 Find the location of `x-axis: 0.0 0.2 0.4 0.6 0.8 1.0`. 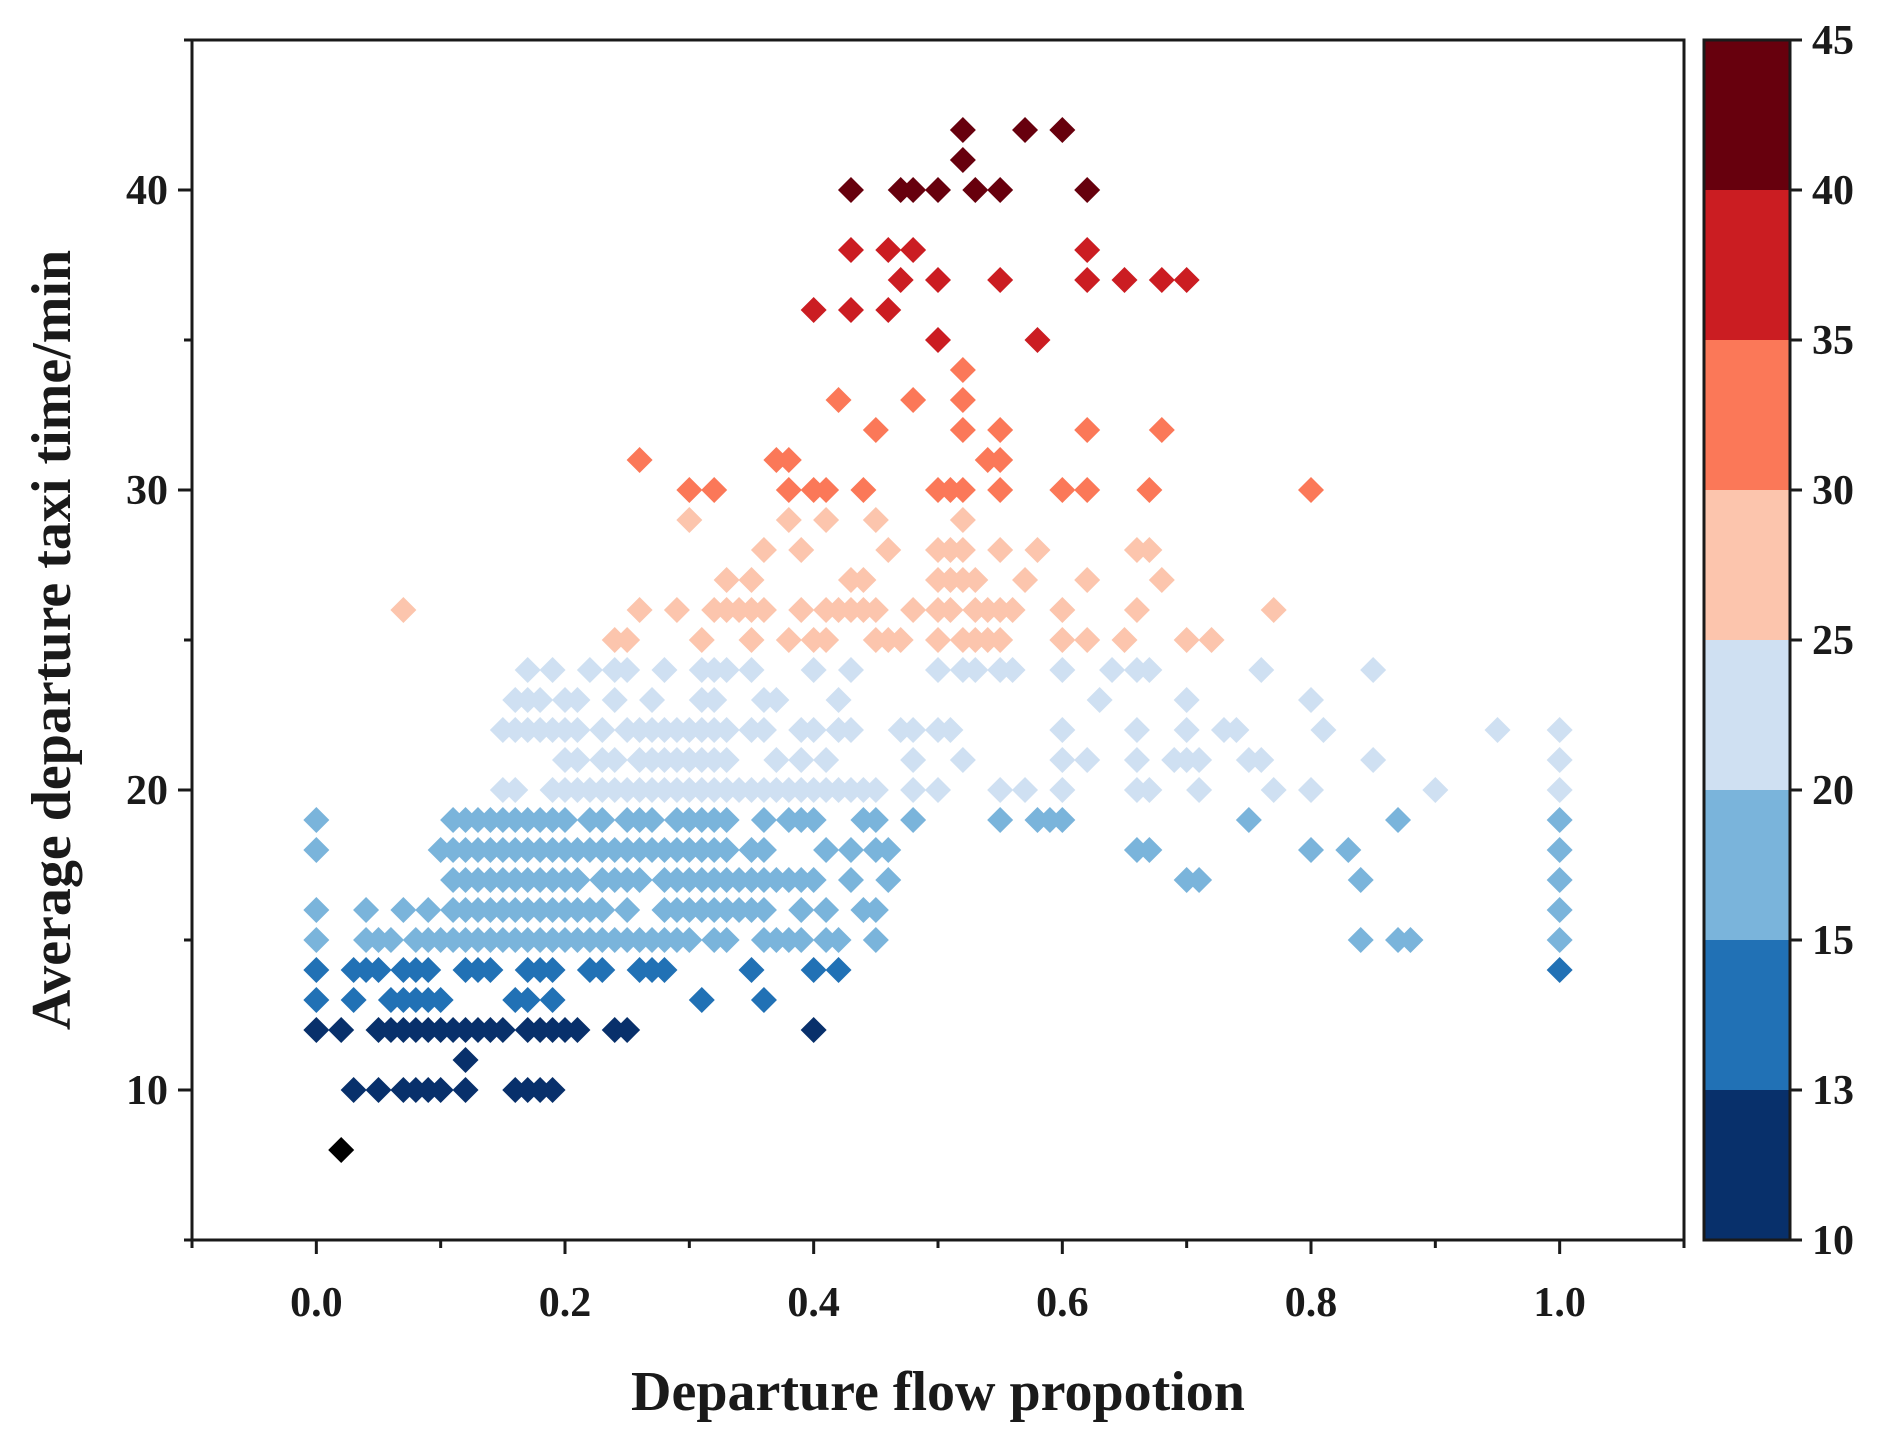

x-axis: 0.0 0.2 0.4 0.6 0.8 1.0 is located at coordinates (938, 1283).